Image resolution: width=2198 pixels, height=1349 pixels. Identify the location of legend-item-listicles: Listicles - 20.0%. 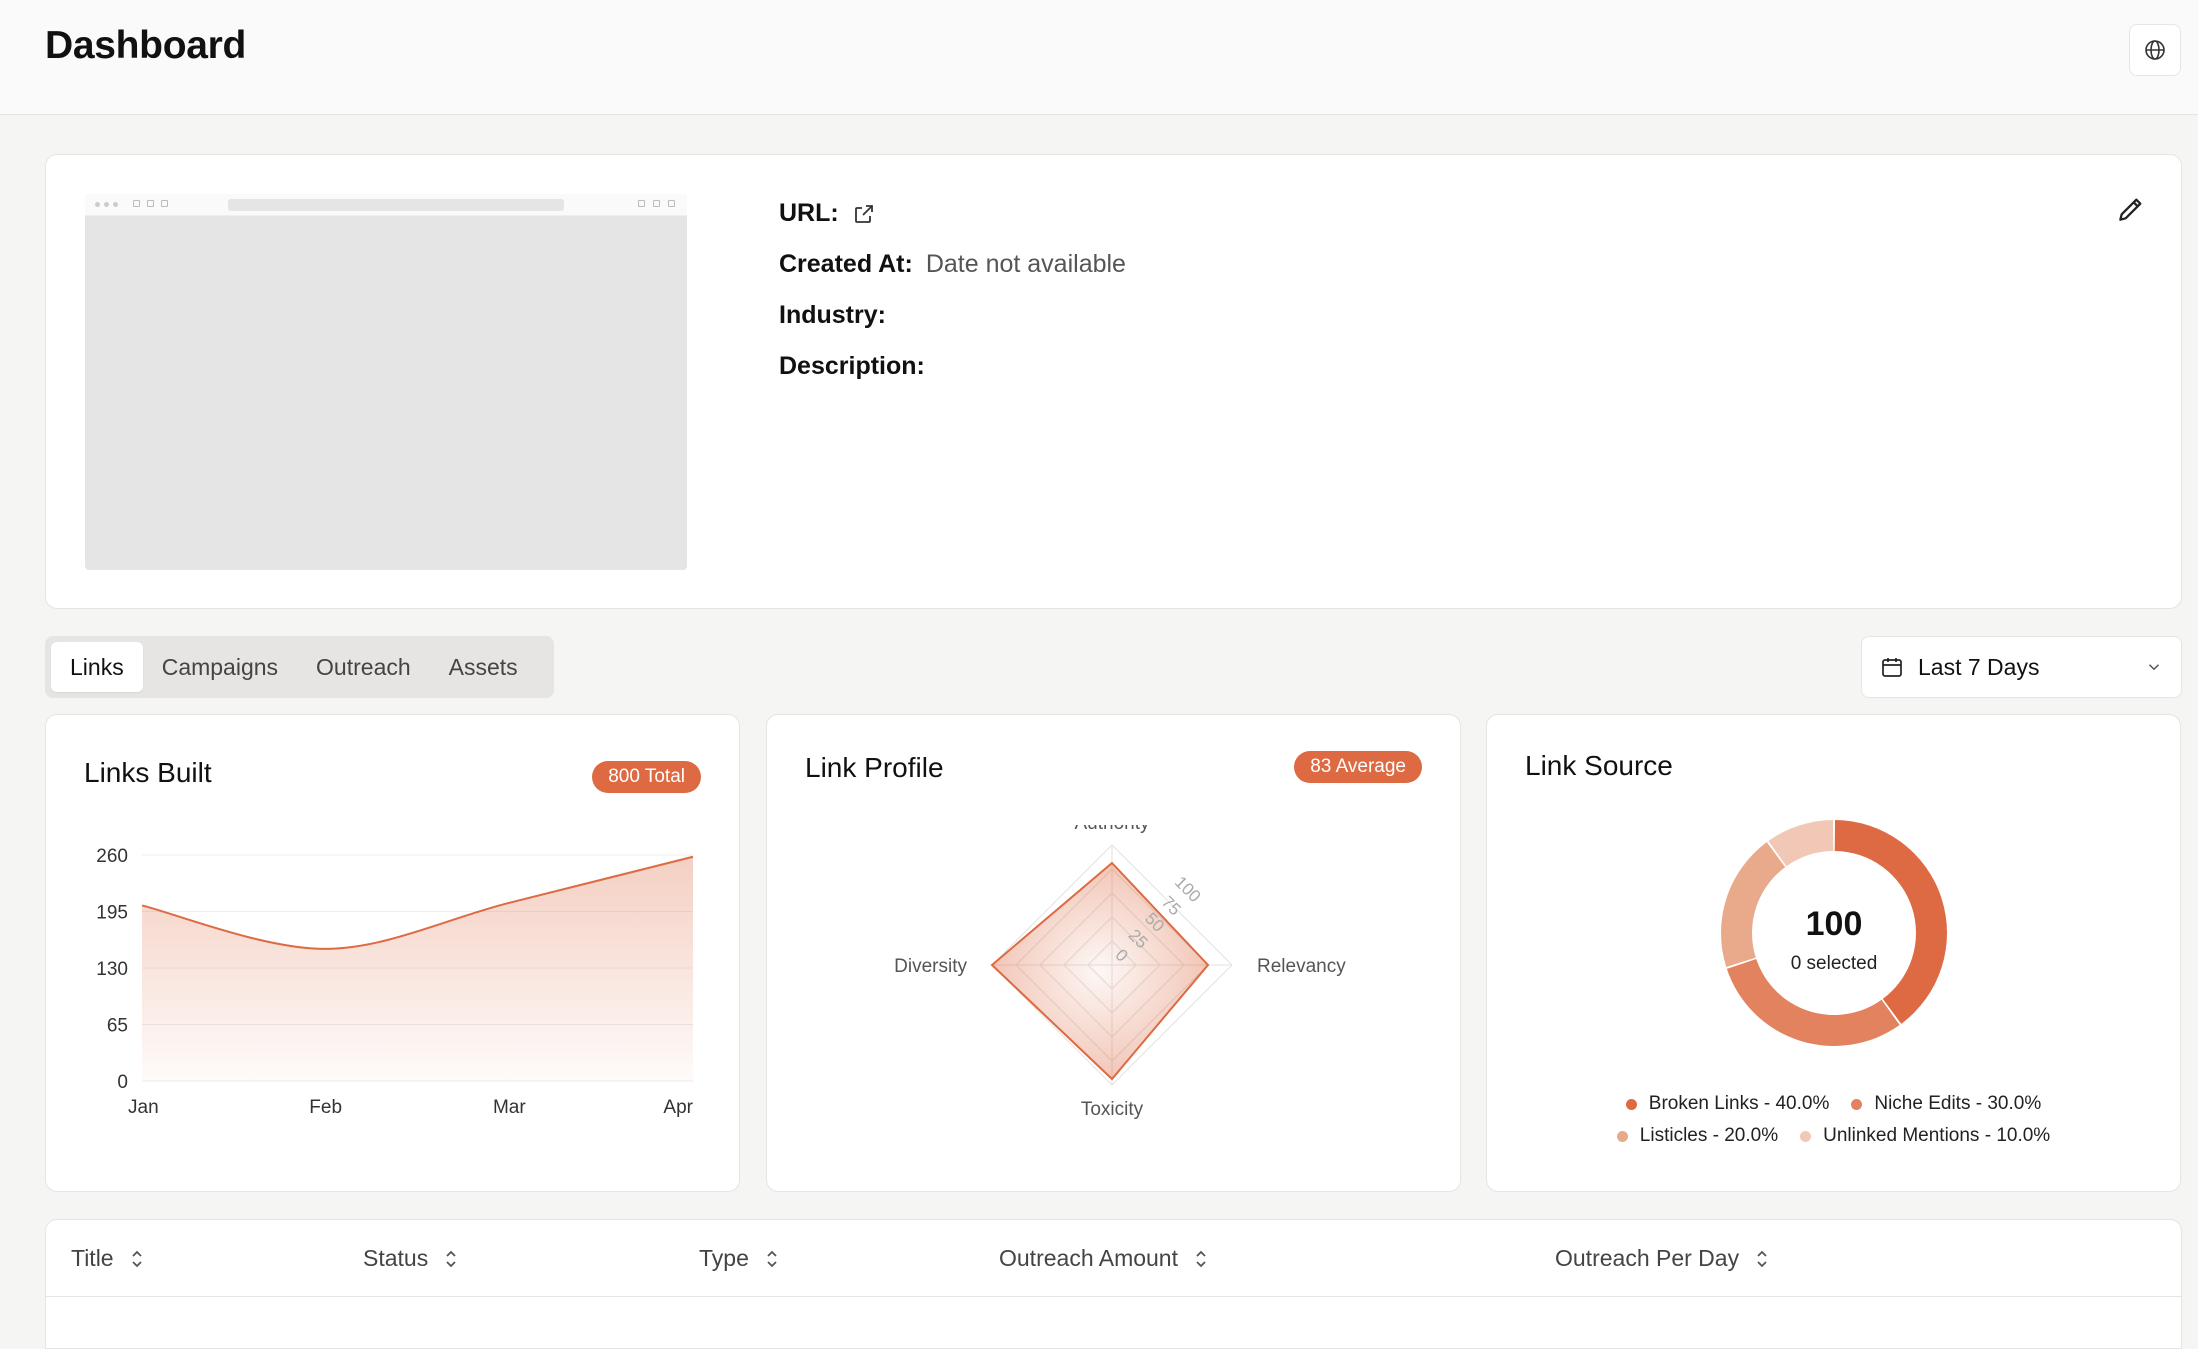
(1697, 1136).